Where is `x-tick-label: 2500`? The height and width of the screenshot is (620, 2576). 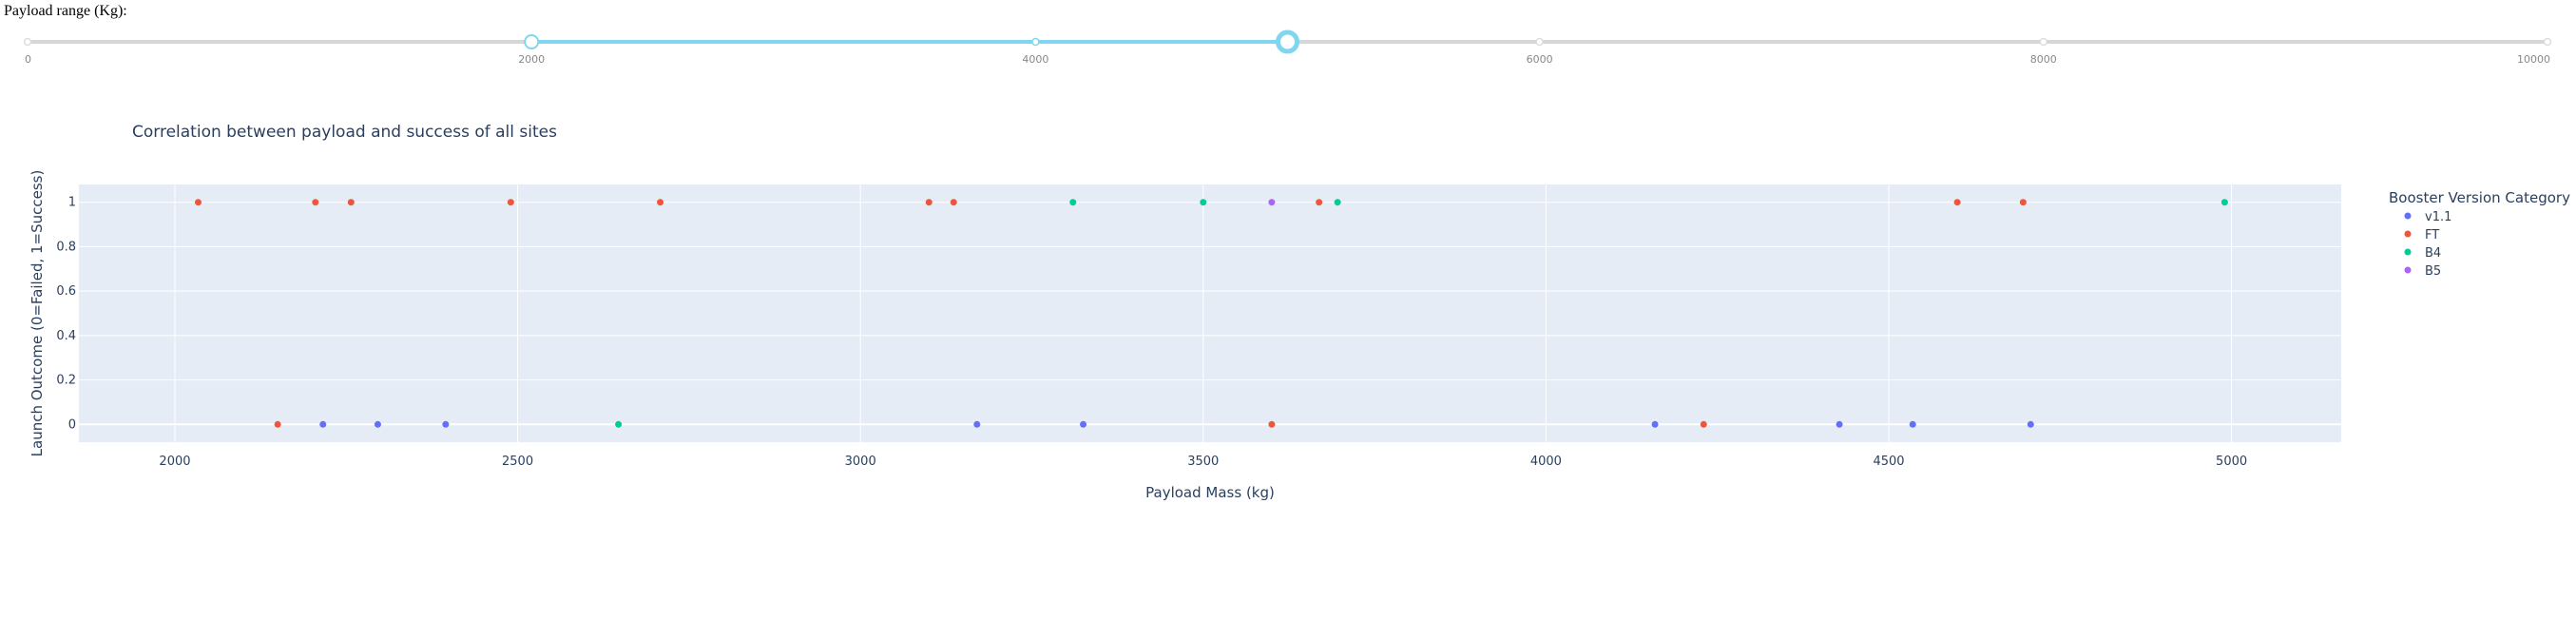
x-tick-label: 2500 is located at coordinates (517, 462).